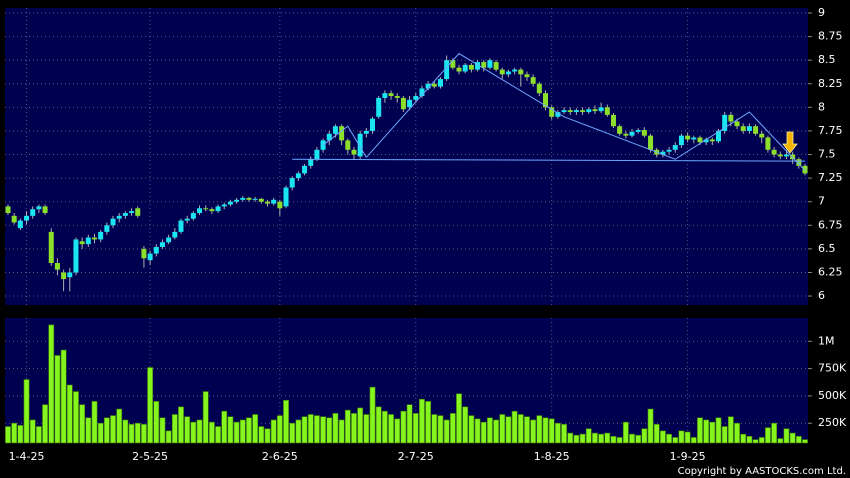 This screenshot has height=478, width=850. I want to click on y-tick-label: 7, so click(821, 201).